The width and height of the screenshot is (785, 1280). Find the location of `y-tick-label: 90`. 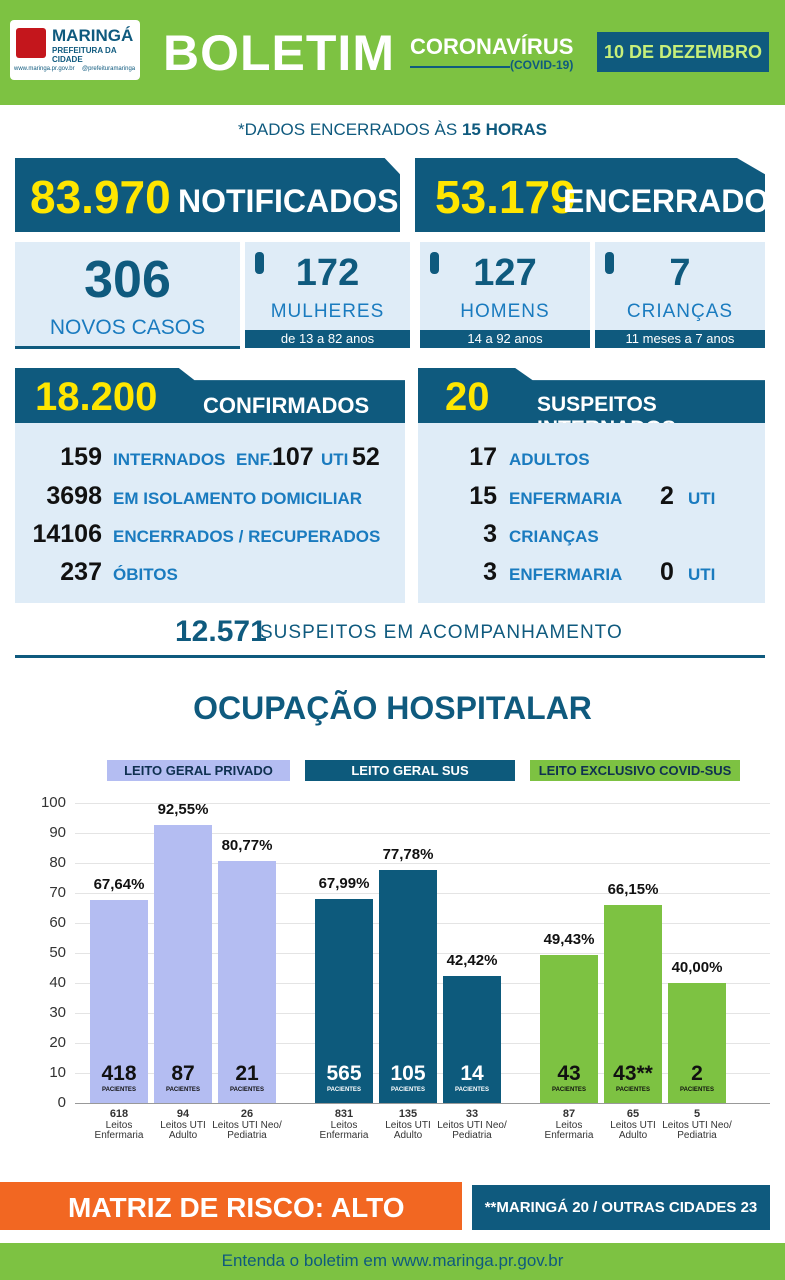

y-tick-label: 90 is located at coordinates (57, 832).